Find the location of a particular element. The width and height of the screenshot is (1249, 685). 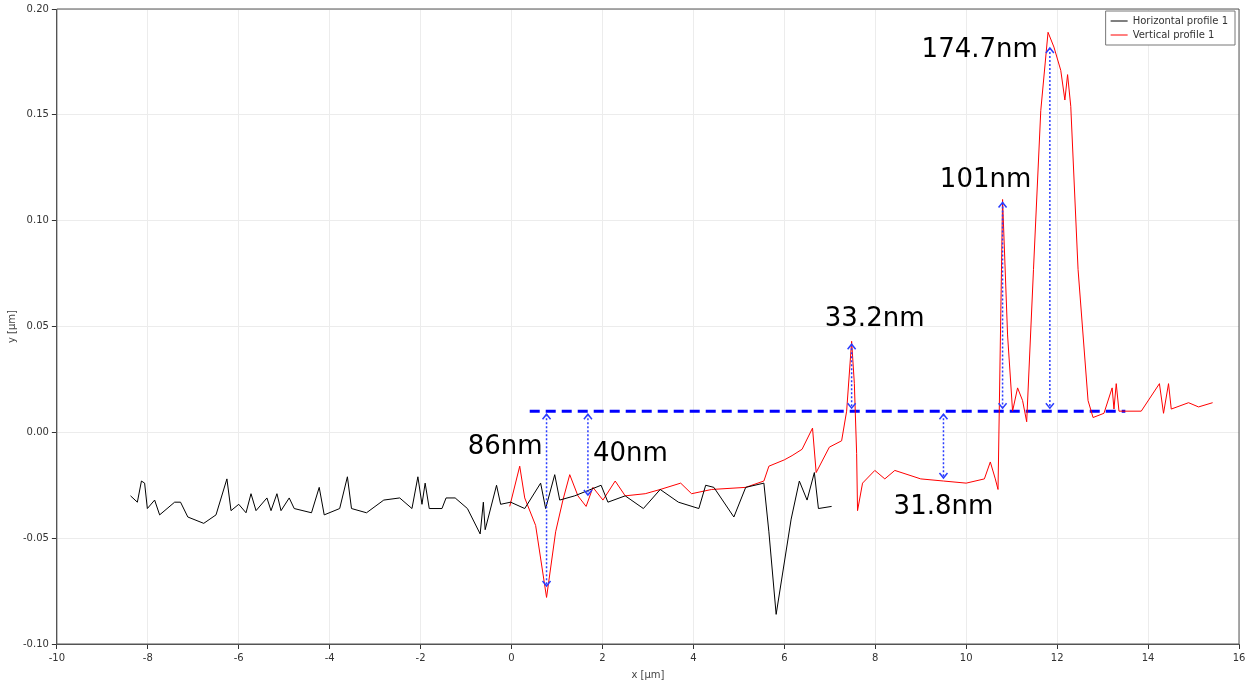

x-tick-label: 8 is located at coordinates (875, 657).